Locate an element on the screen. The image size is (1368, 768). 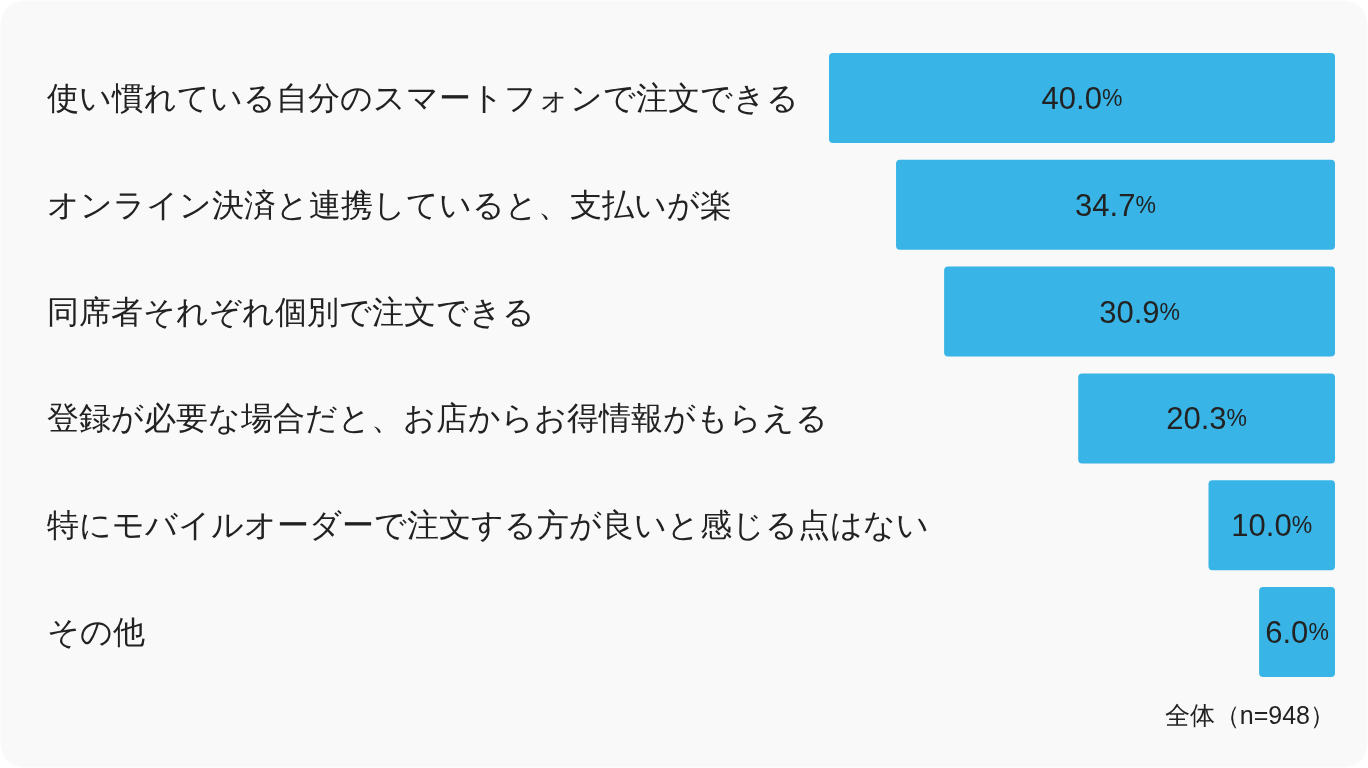
y-tick-label: 使い慣れている自分のスマートフォンで注文できる is located at coordinates (423, 98).